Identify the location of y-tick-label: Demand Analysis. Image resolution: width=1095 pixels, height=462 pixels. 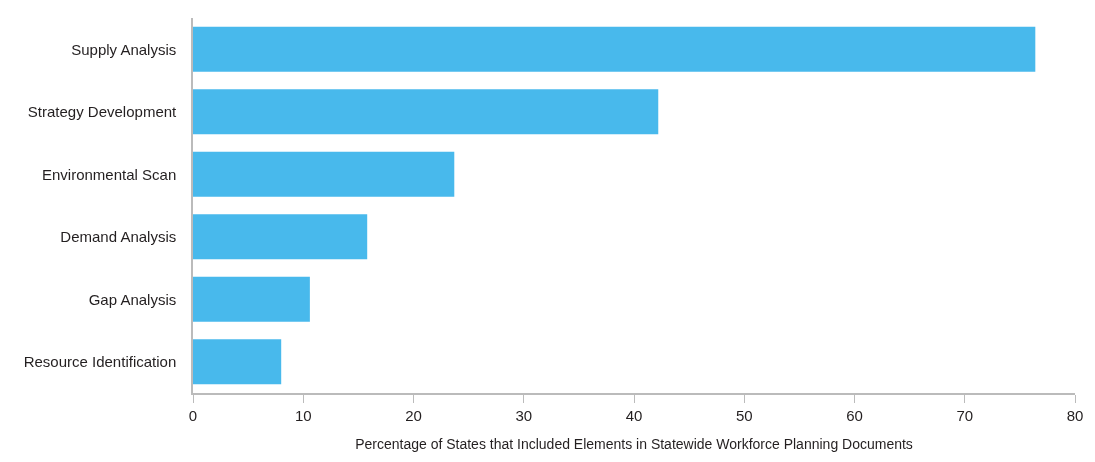
(118, 236).